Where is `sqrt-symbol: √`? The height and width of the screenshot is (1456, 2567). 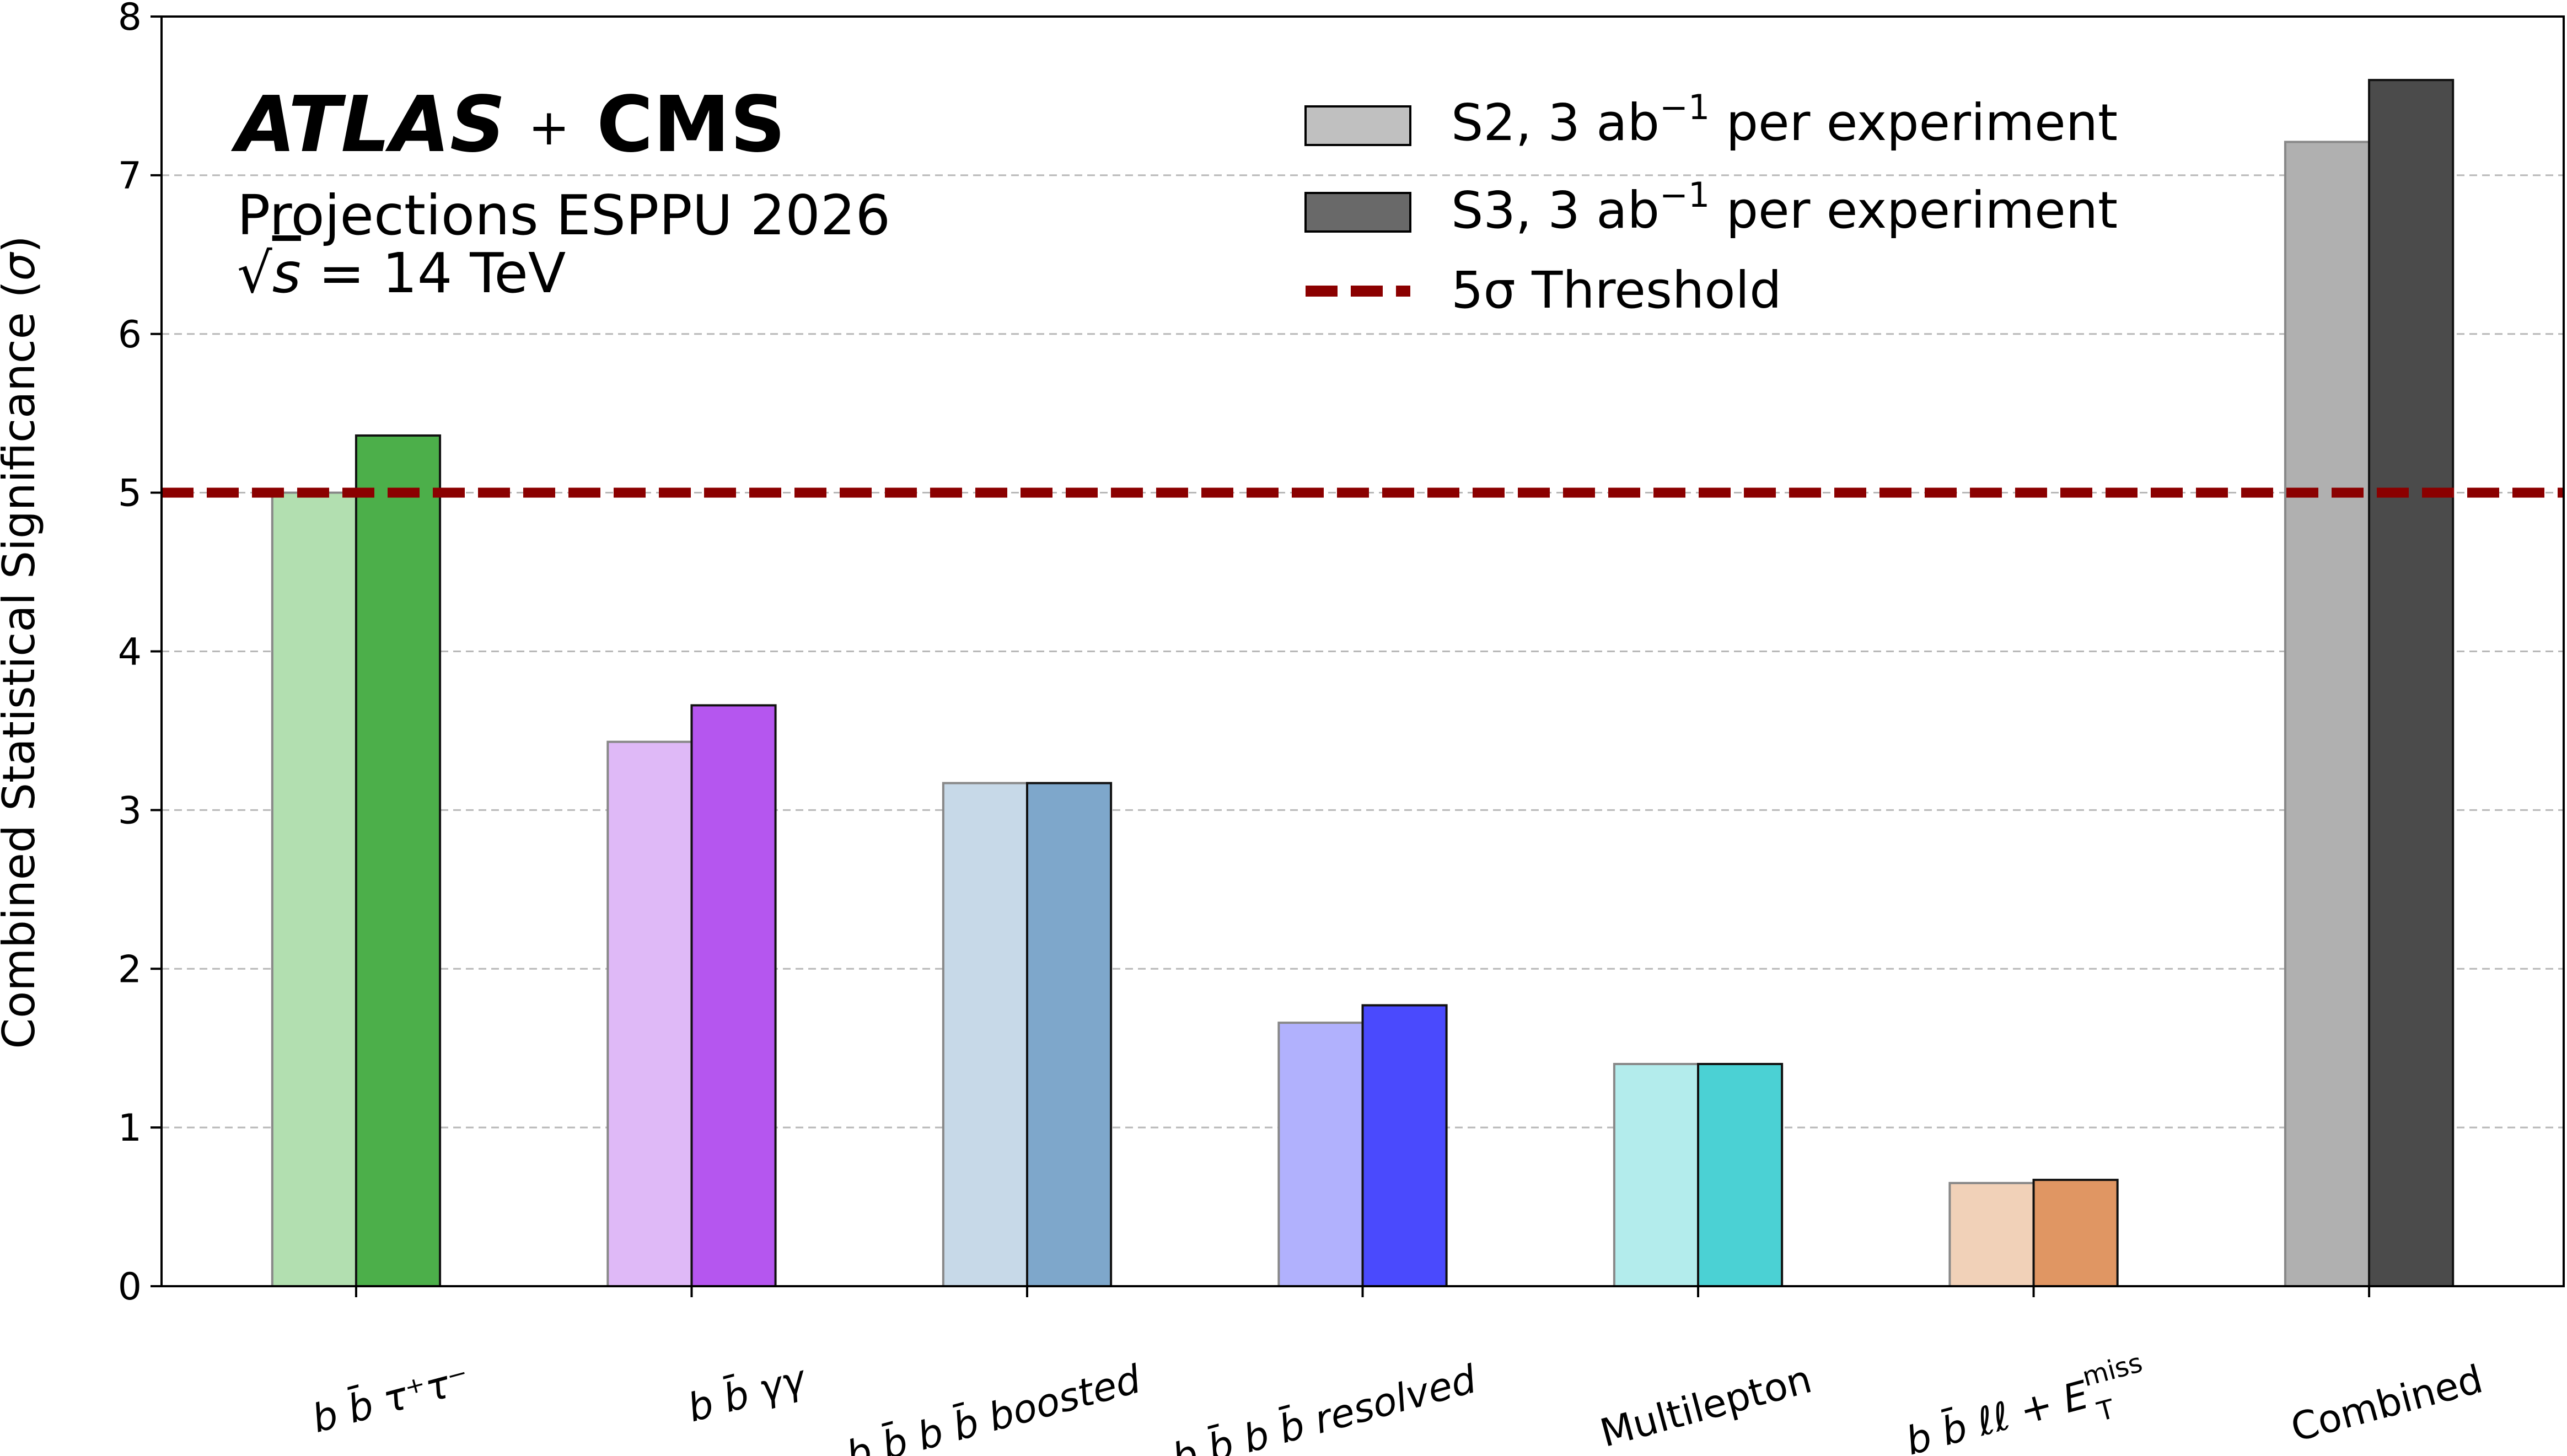 sqrt-symbol: √ is located at coordinates (255, 273).